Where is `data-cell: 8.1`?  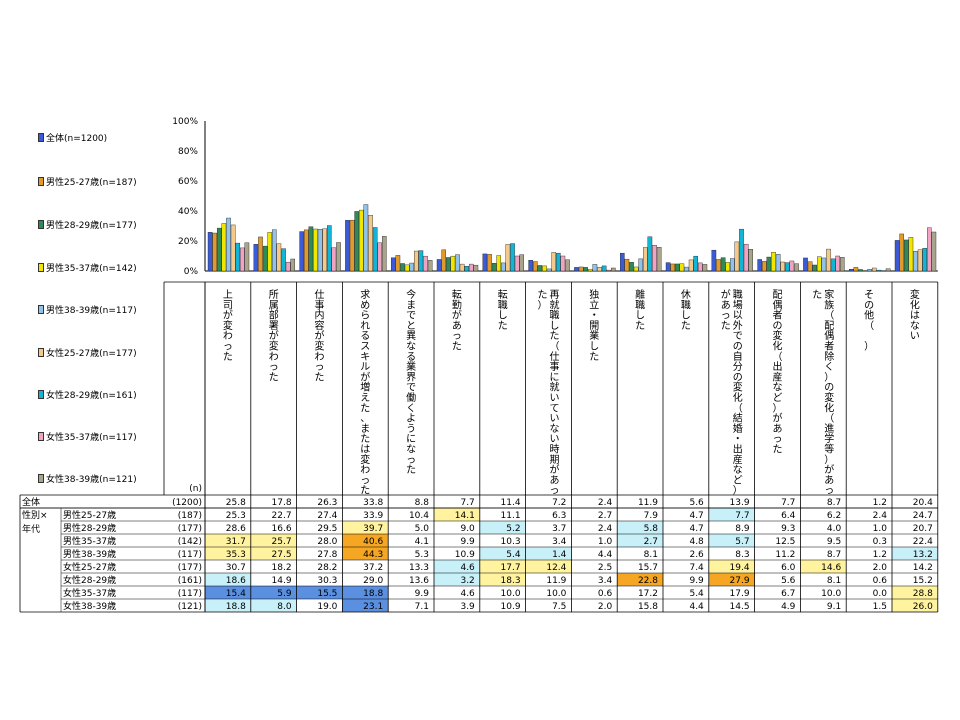 data-cell: 8.1 is located at coordinates (651, 555).